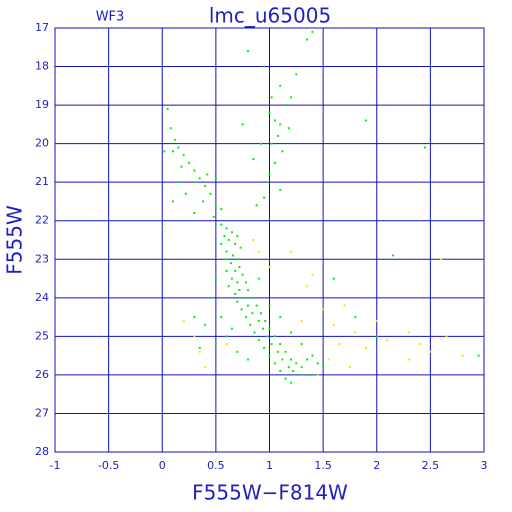 Image resolution: width=512 pixels, height=512 pixels. Describe the element at coordinates (42, 412) in the screenshot. I see `y-tick-label: 27` at that location.